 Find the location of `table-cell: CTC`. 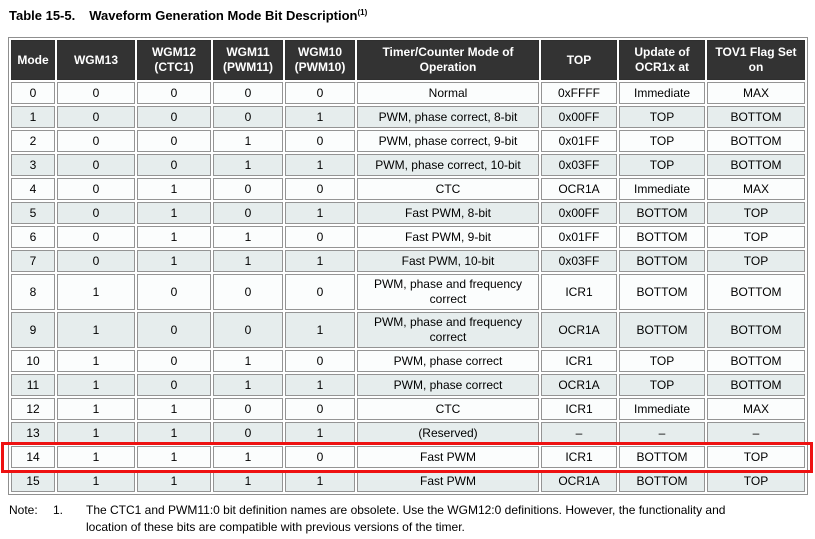

table-cell: CTC is located at coordinates (448, 409).